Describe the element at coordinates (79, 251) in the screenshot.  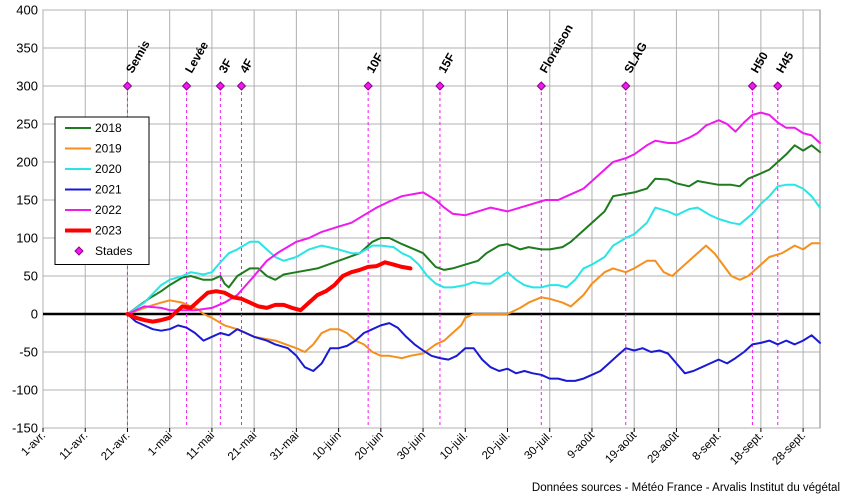
I see `legend-swatch-stades` at that location.